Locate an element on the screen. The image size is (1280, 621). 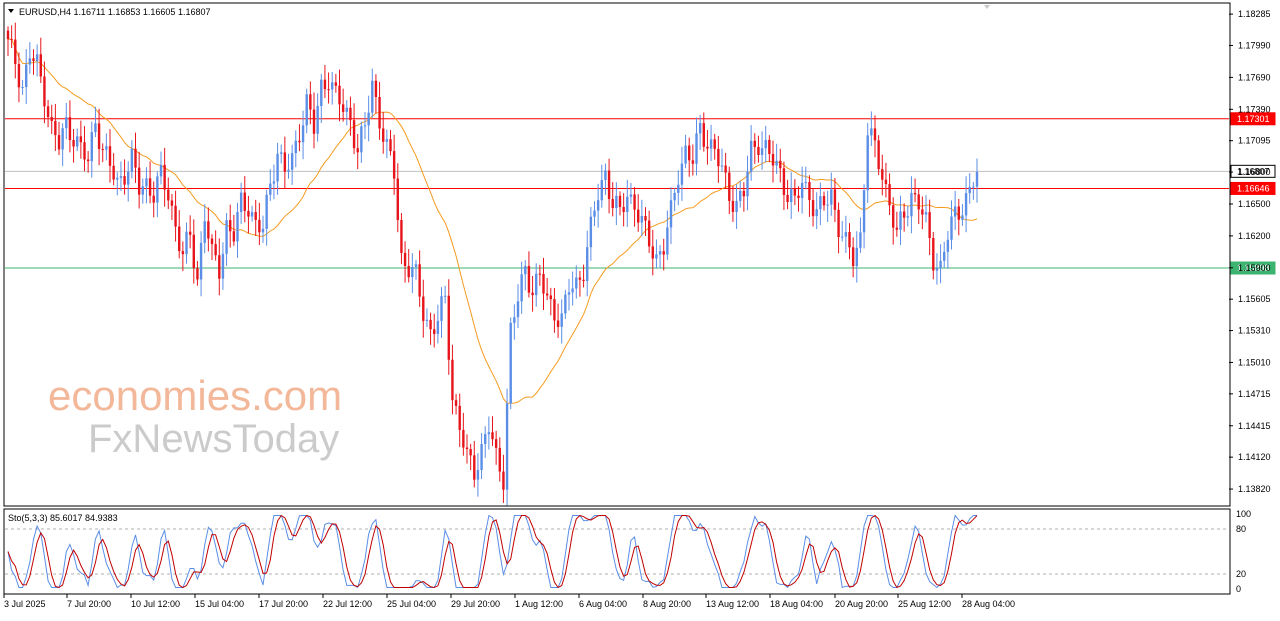
y-tick-label: 1.14120 is located at coordinates (1254, 457).